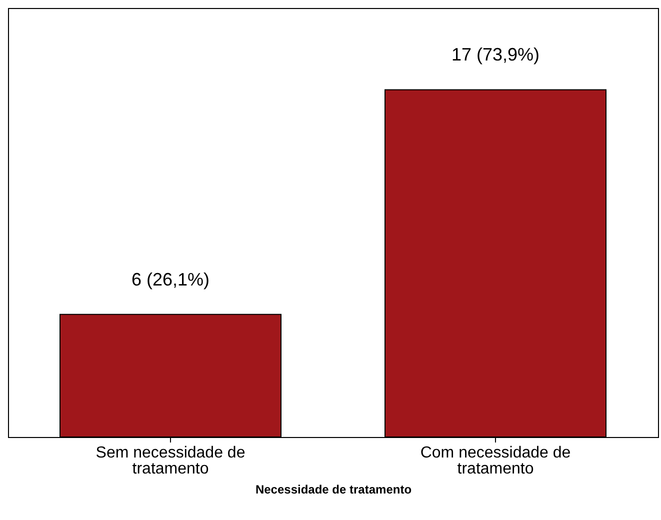 This screenshot has width=661, height=520. Describe the element at coordinates (495, 54) in the screenshot. I see `data-label: 17 (73,9%)` at that location.